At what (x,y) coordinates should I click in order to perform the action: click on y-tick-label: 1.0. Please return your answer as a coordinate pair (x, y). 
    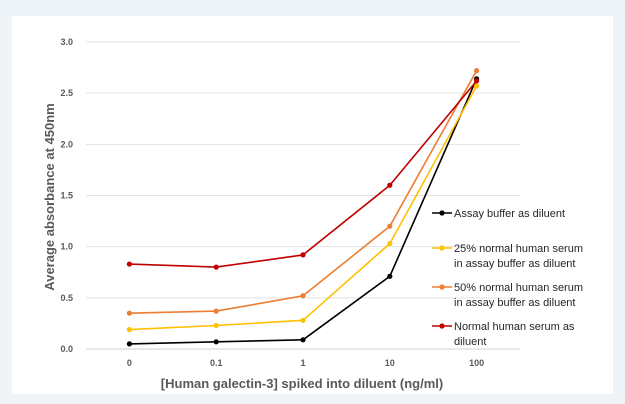
    Looking at the image, I should click on (66, 247).